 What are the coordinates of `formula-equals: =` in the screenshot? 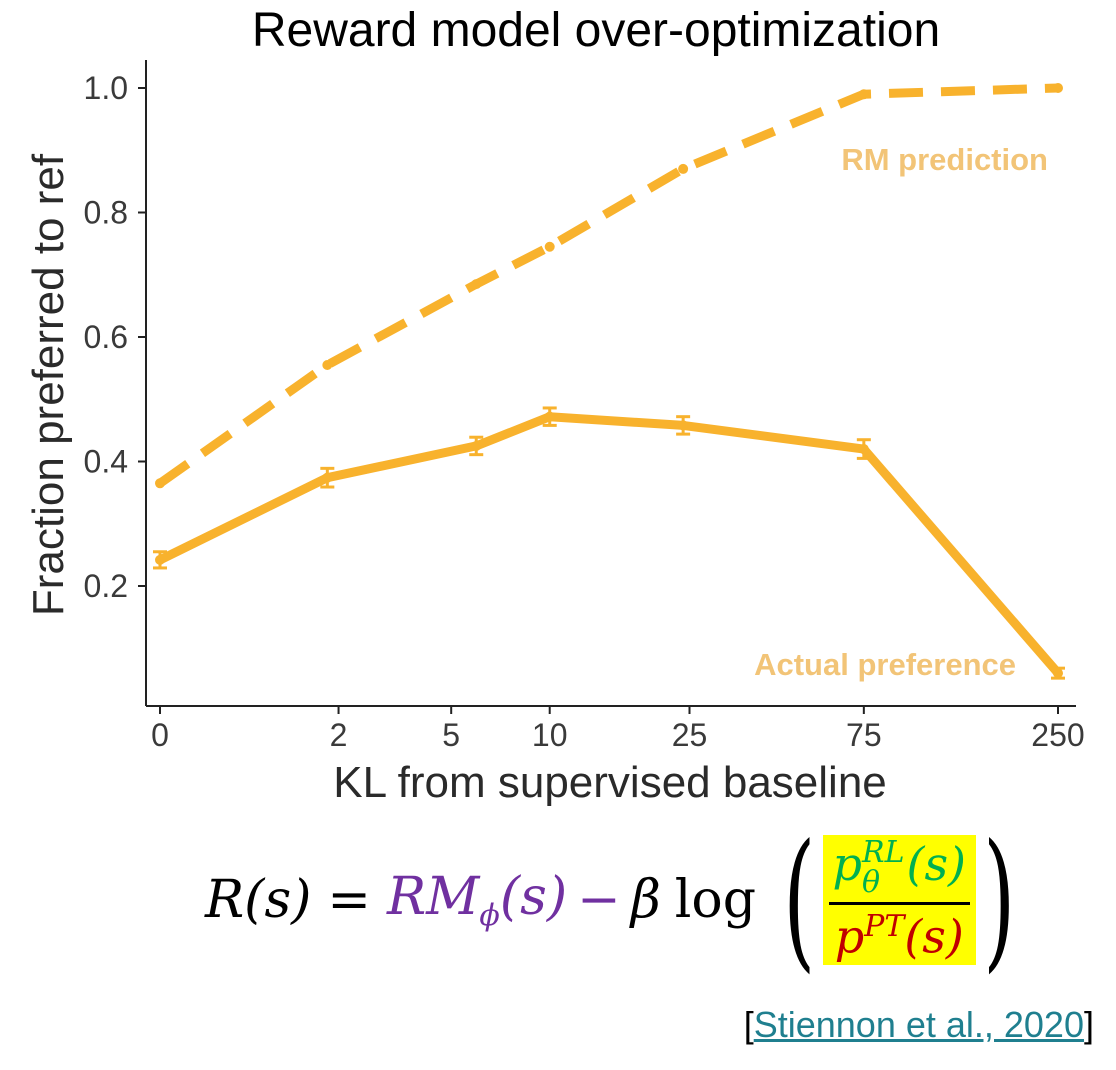 It's located at (349, 900).